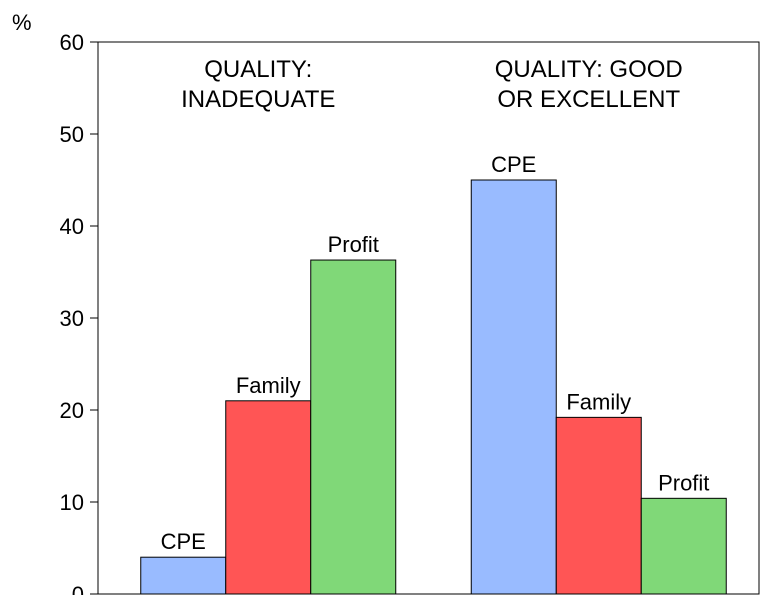 The height and width of the screenshot is (595, 760). Describe the element at coordinates (22, 22) in the screenshot. I see `y-axis-label: %` at that location.